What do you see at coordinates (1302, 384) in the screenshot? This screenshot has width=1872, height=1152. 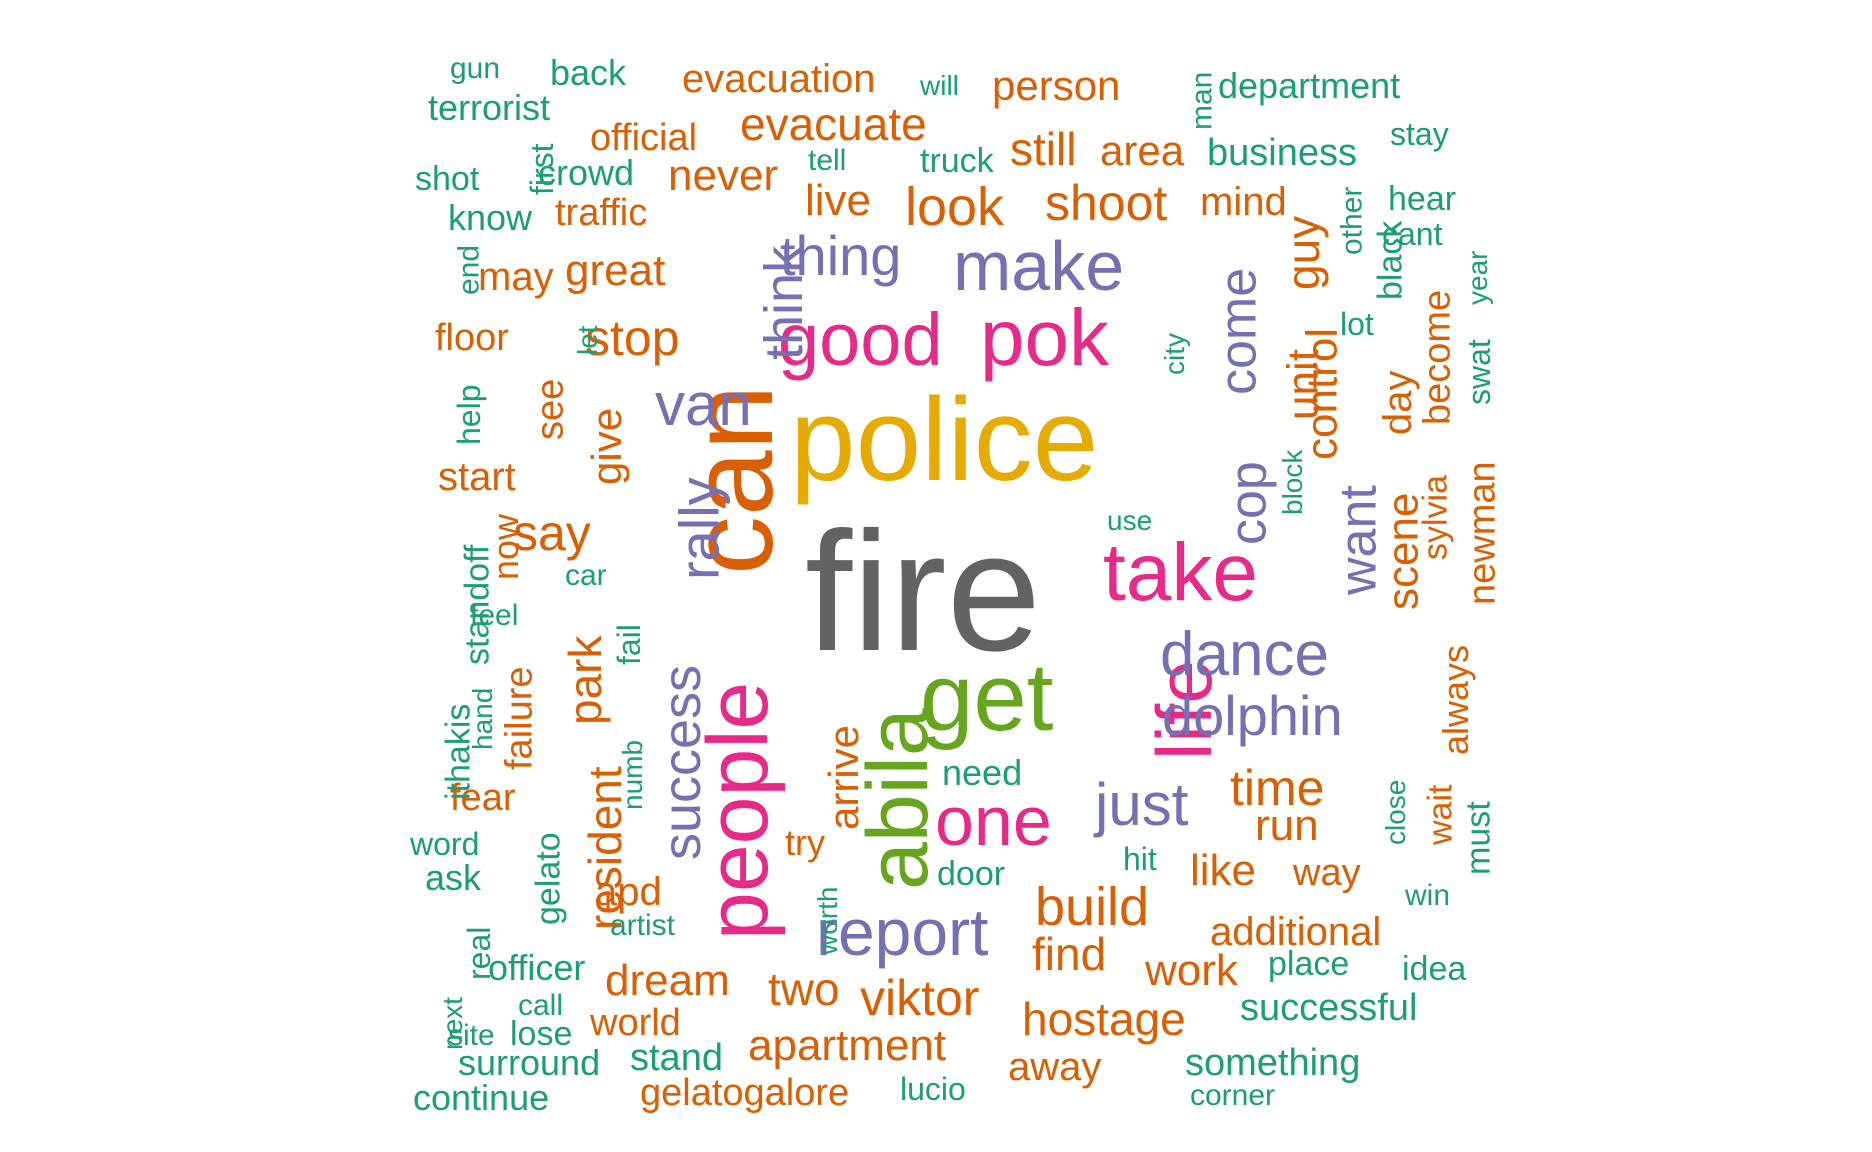 I see `word-unit: unit` at bounding box center [1302, 384].